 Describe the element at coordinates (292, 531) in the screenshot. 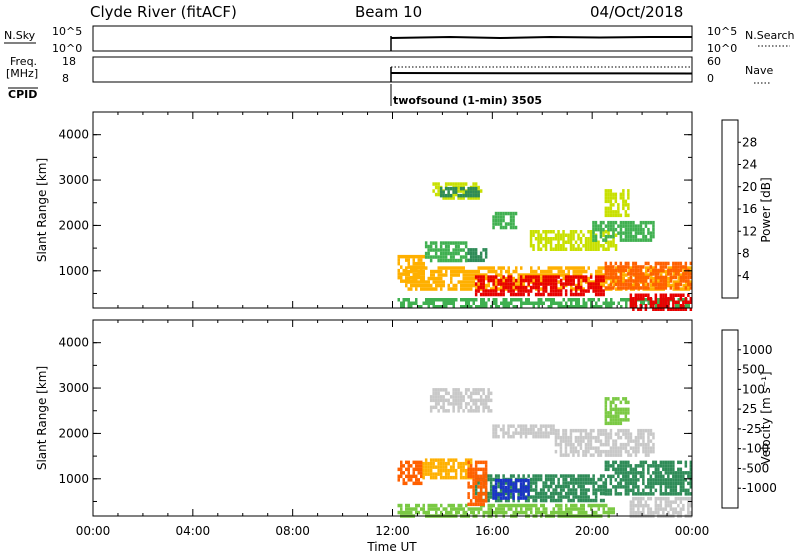

I see `xtick-label: 08:00` at that location.